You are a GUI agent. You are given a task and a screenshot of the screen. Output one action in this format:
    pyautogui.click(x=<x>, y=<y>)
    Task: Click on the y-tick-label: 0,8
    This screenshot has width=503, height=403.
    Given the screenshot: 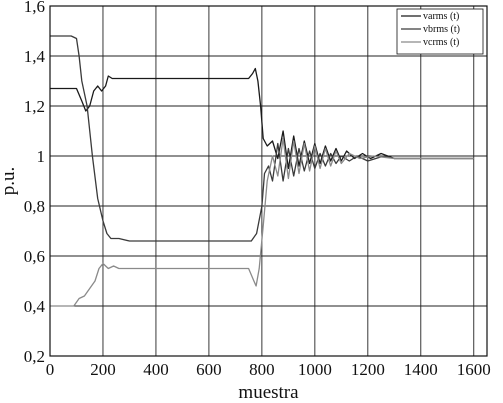 What is the action you would take?
    pyautogui.click(x=34, y=206)
    